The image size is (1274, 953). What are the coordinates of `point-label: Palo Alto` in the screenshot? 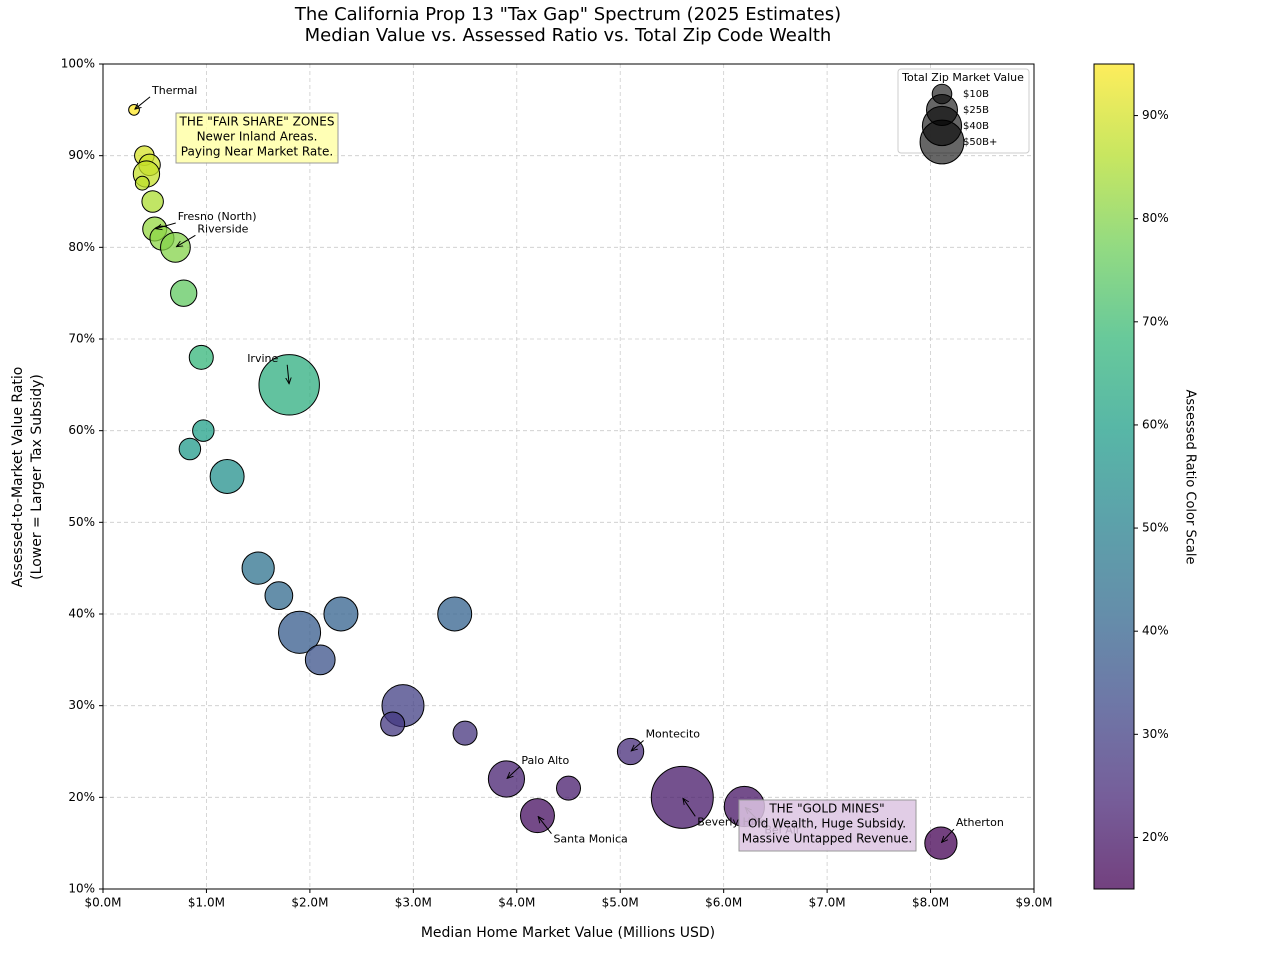 It's located at (545, 760).